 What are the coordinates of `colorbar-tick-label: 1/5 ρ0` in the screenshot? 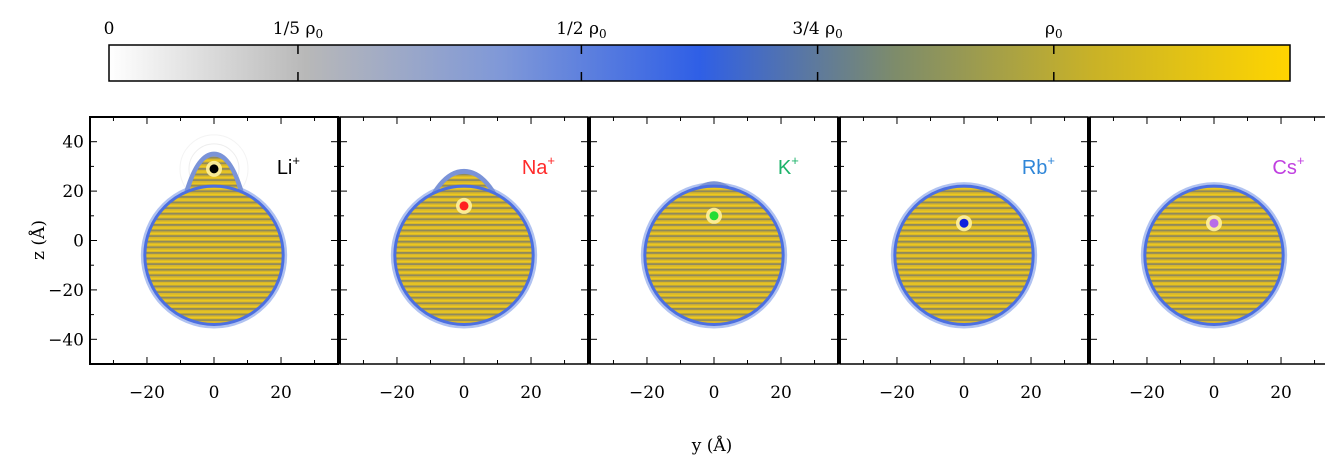 It's located at (298, 30).